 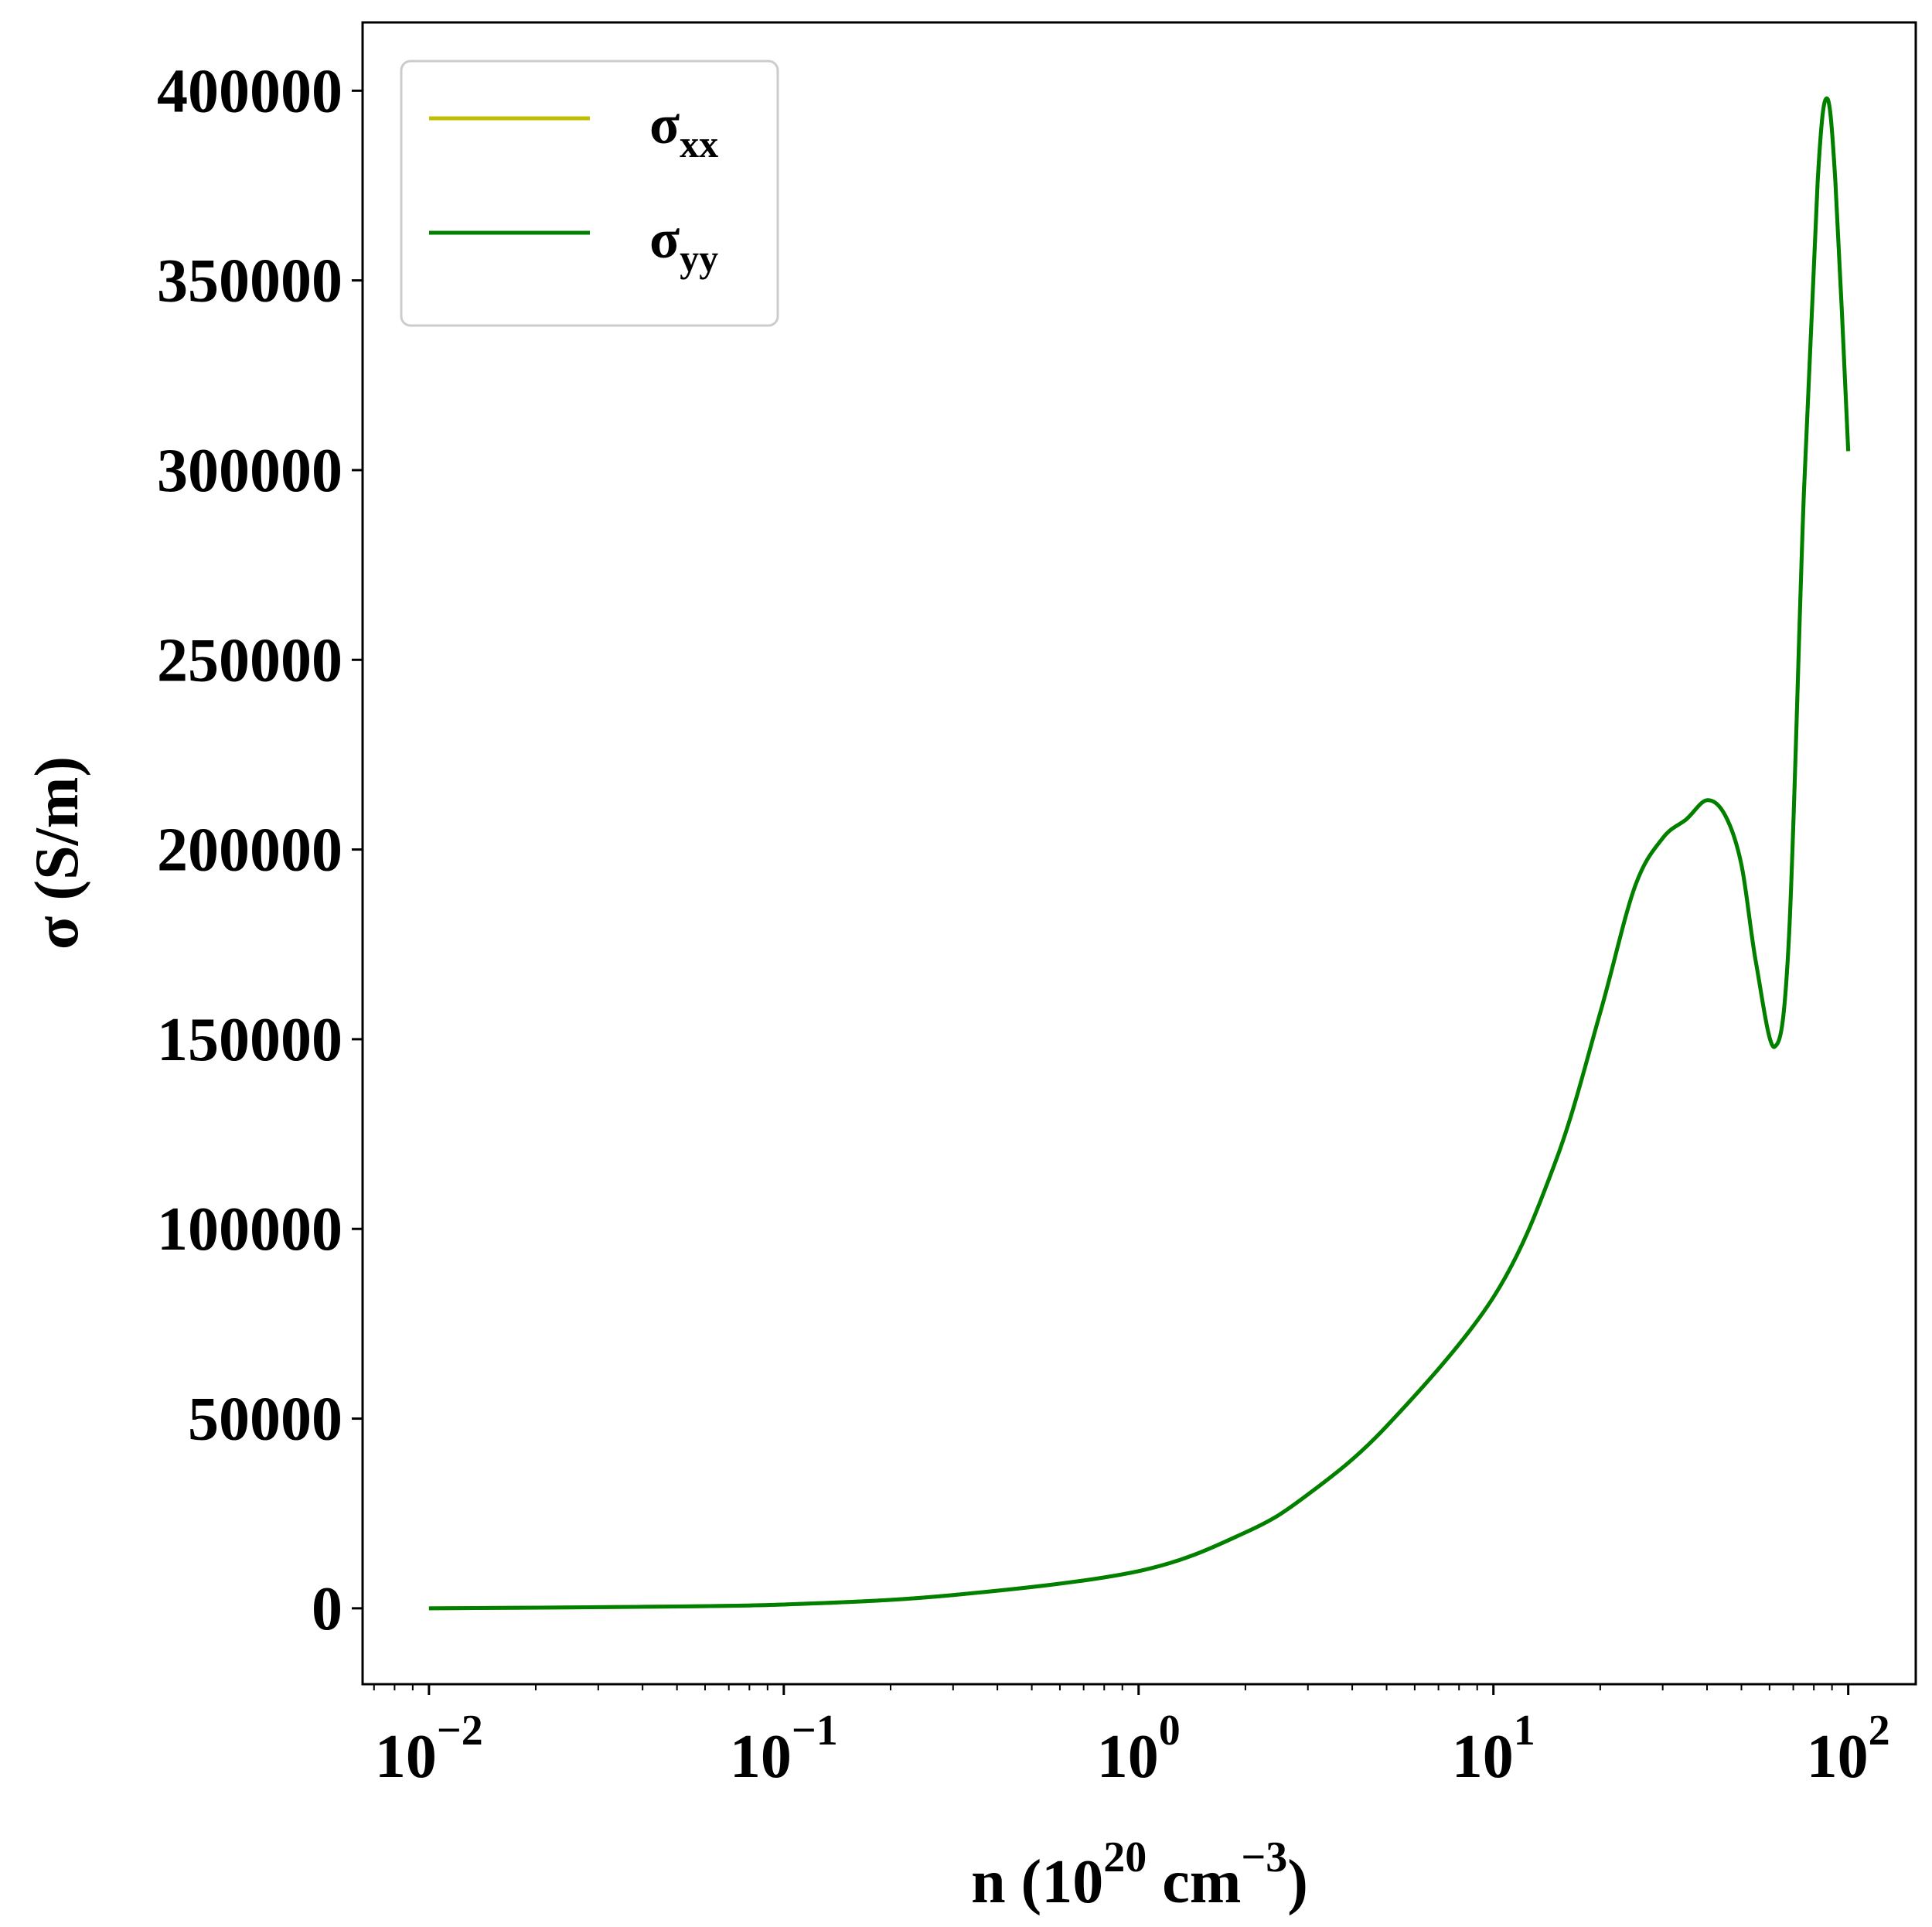 What do you see at coordinates (429, 1749) in the screenshot?
I see `x-tick-label: 10⁻²` at bounding box center [429, 1749].